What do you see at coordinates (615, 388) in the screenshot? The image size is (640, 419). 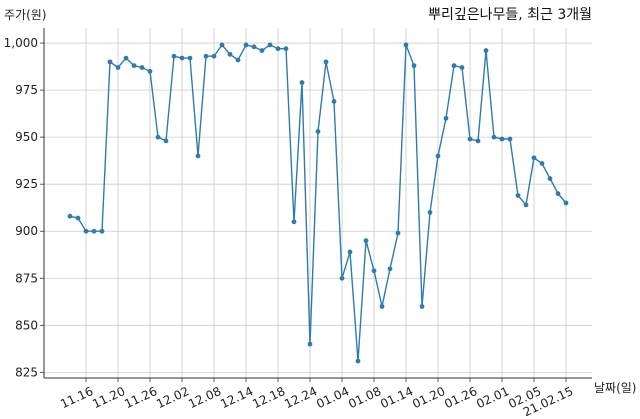 I see `x-axis-label: 날짜(일)` at bounding box center [615, 388].